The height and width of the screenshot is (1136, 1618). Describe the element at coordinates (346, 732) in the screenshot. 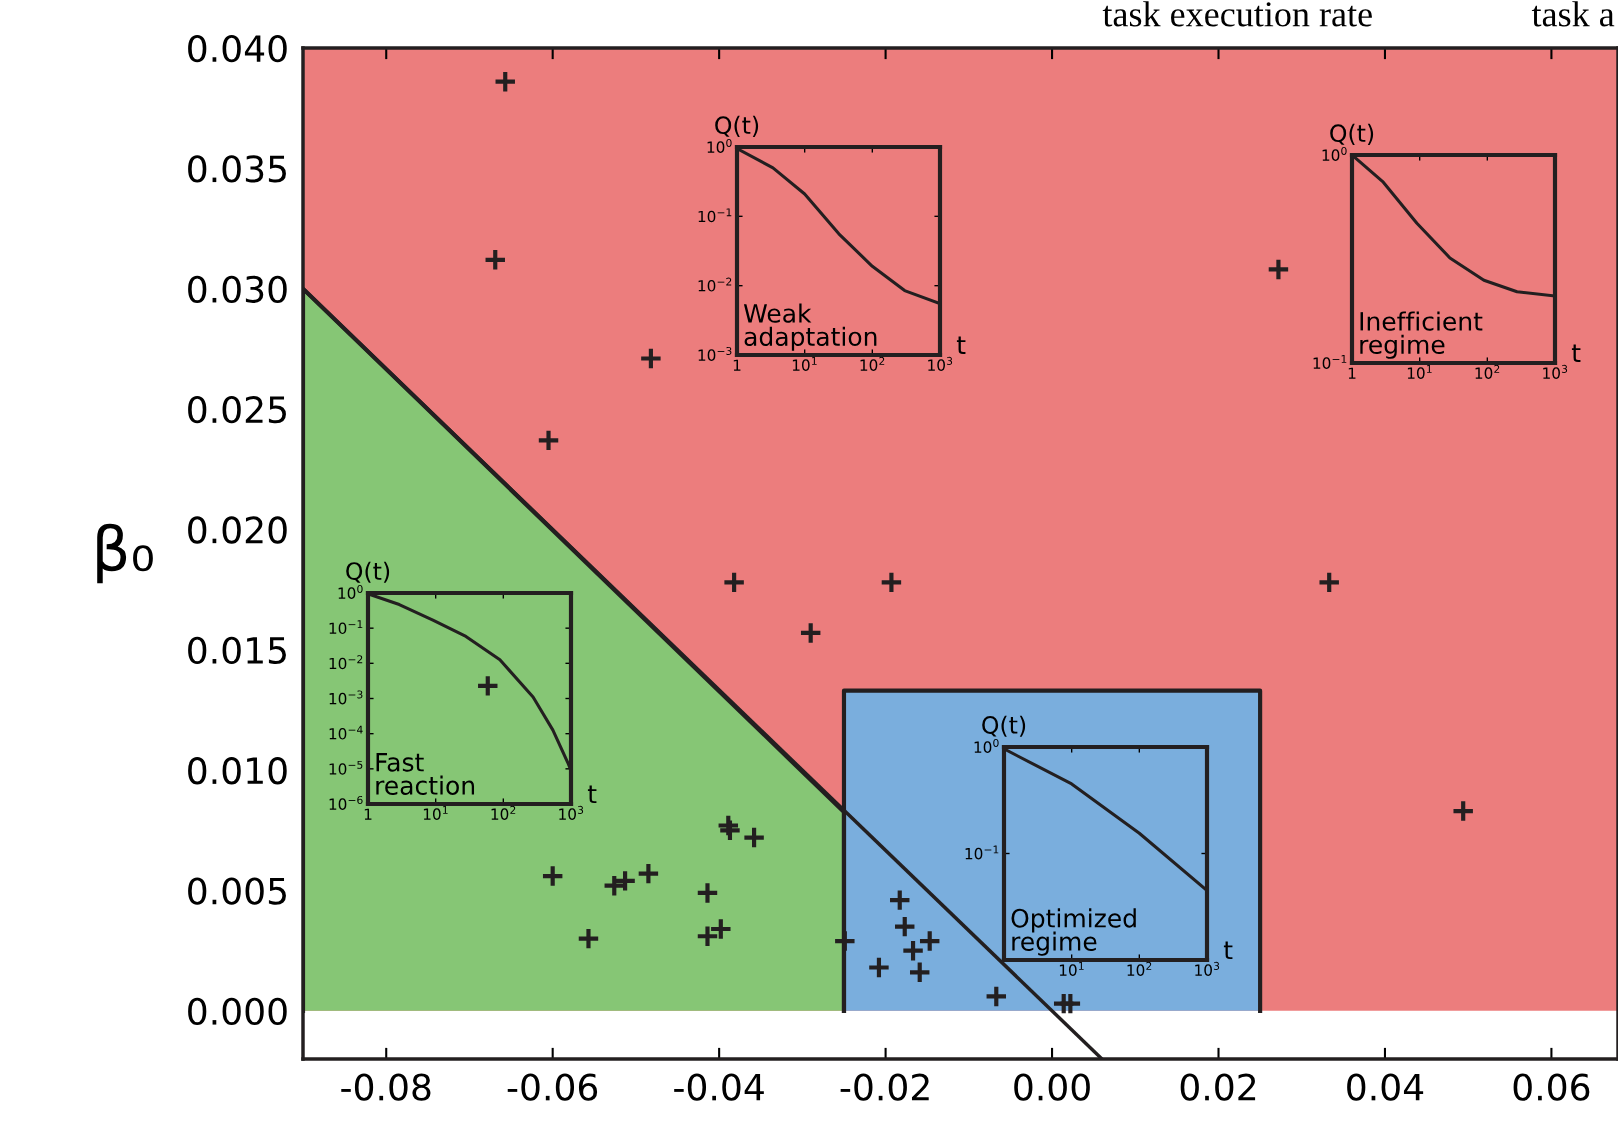

I see `y-tick-label: 10$^{−4}$` at that location.